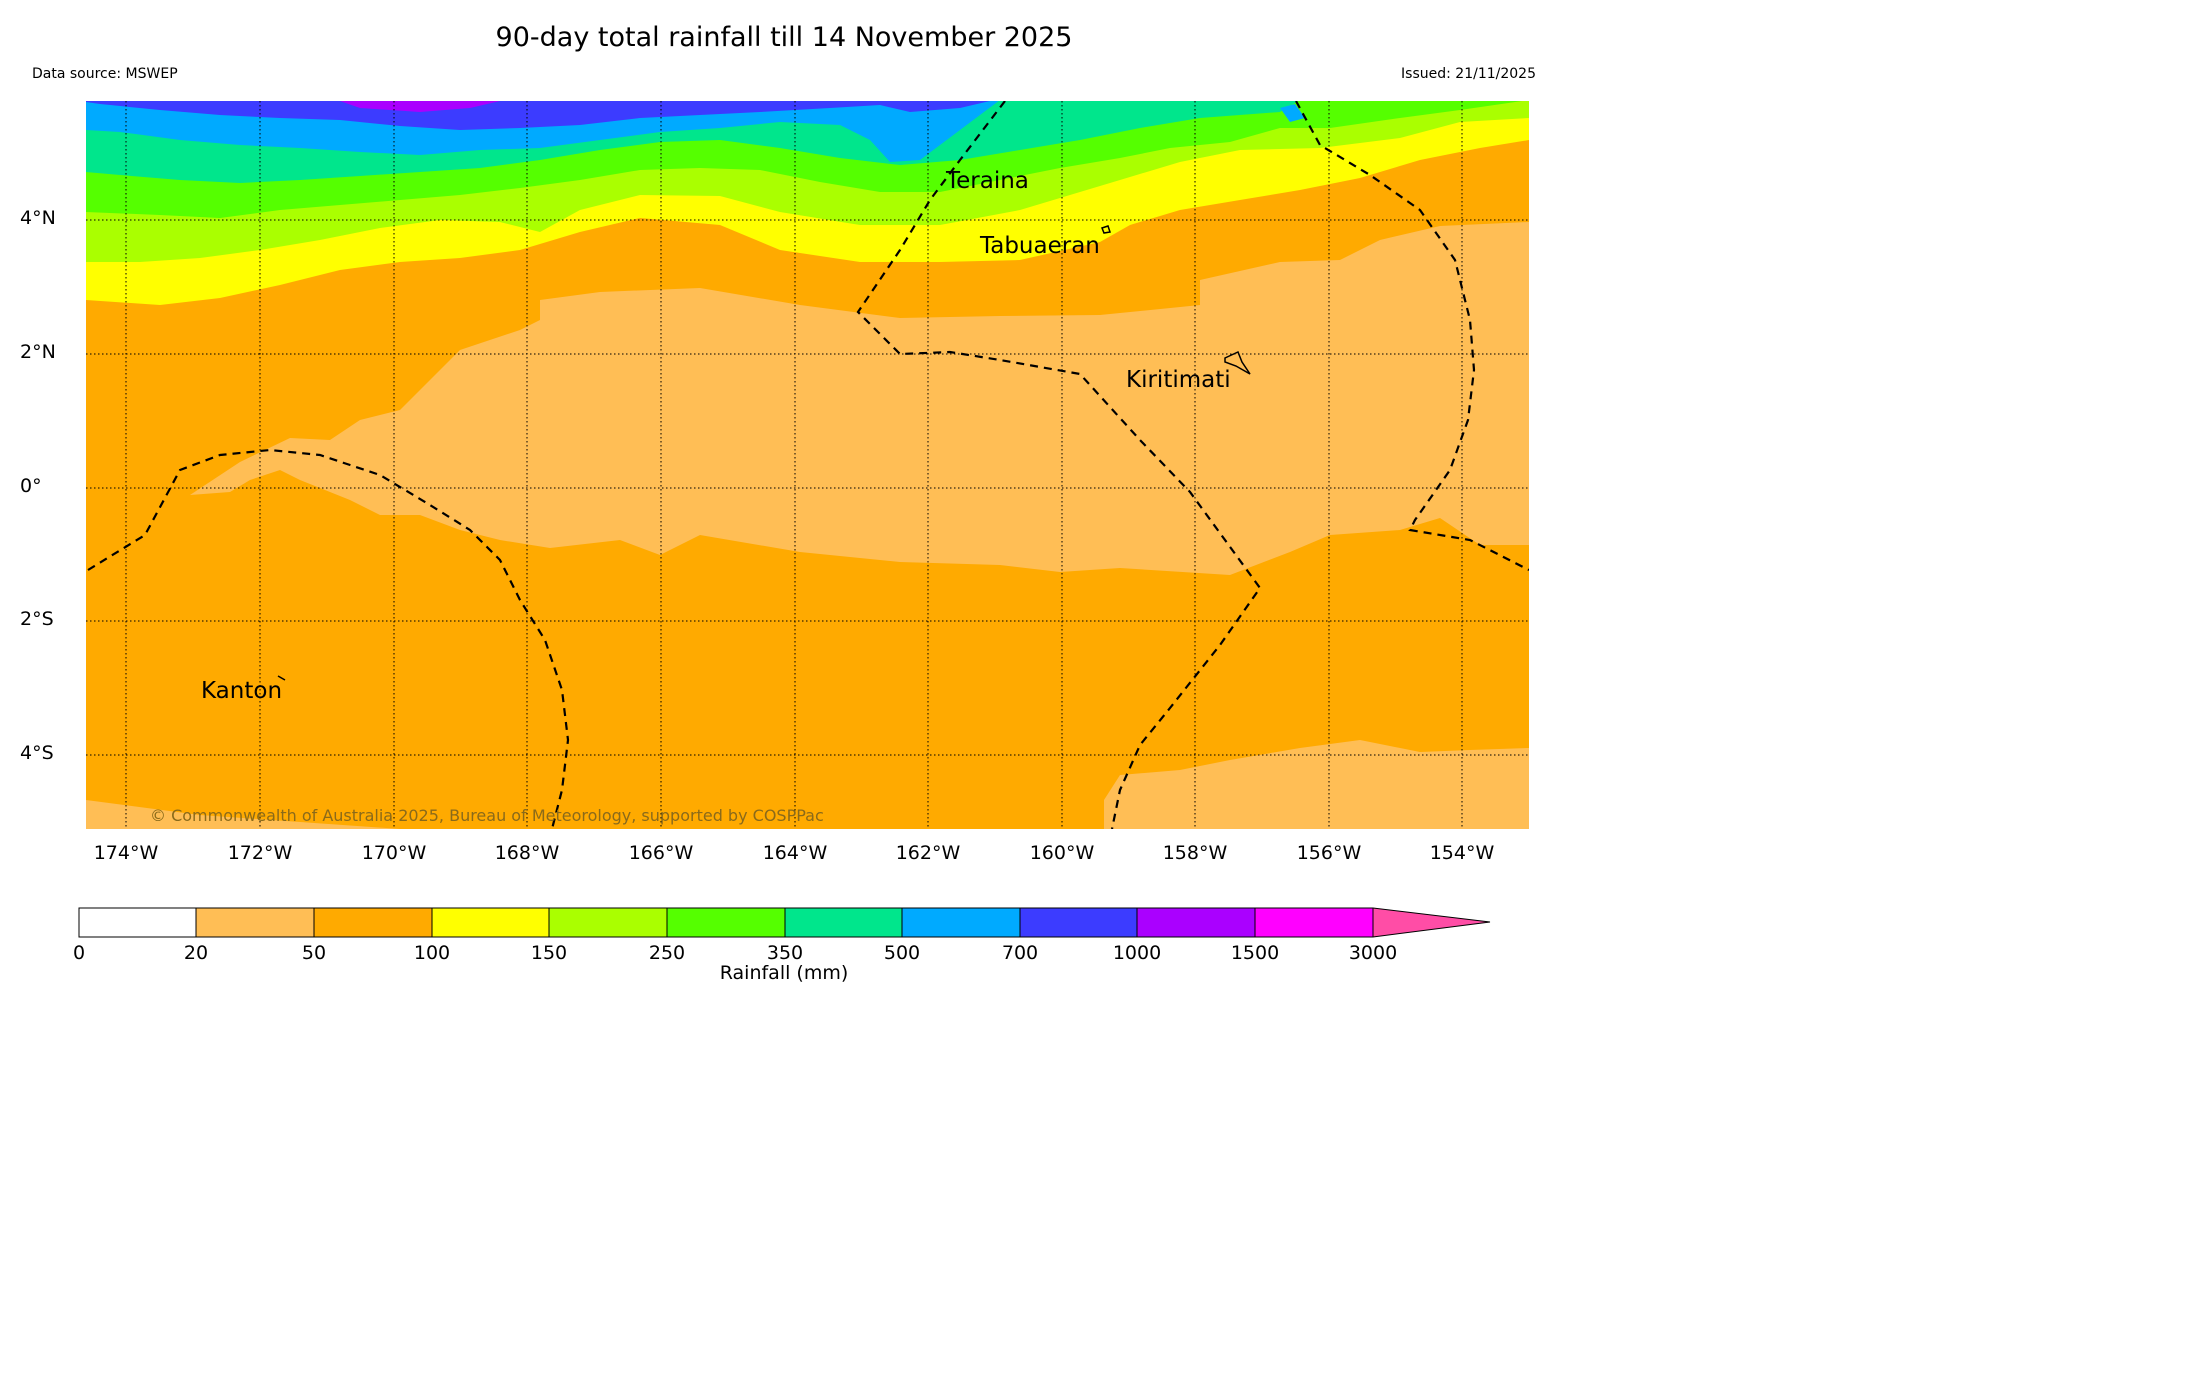 Image resolution: width=2185 pixels, height=1380 pixels. Describe the element at coordinates (242, 691) in the screenshot. I see `place-kanton: Kanton` at that location.